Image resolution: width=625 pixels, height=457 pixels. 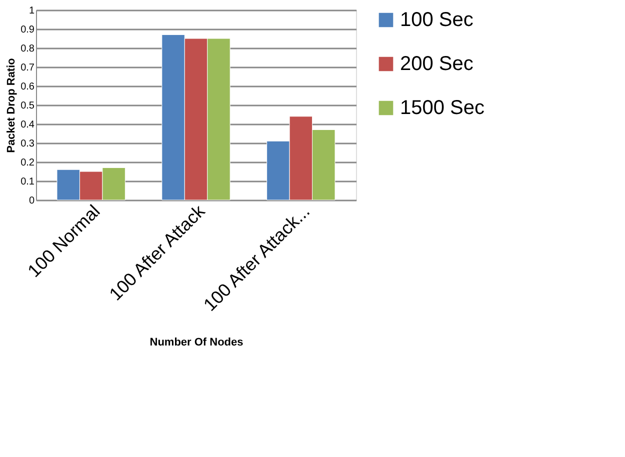 What do you see at coordinates (31, 201) in the screenshot?
I see `y-tick-label: 0` at bounding box center [31, 201].